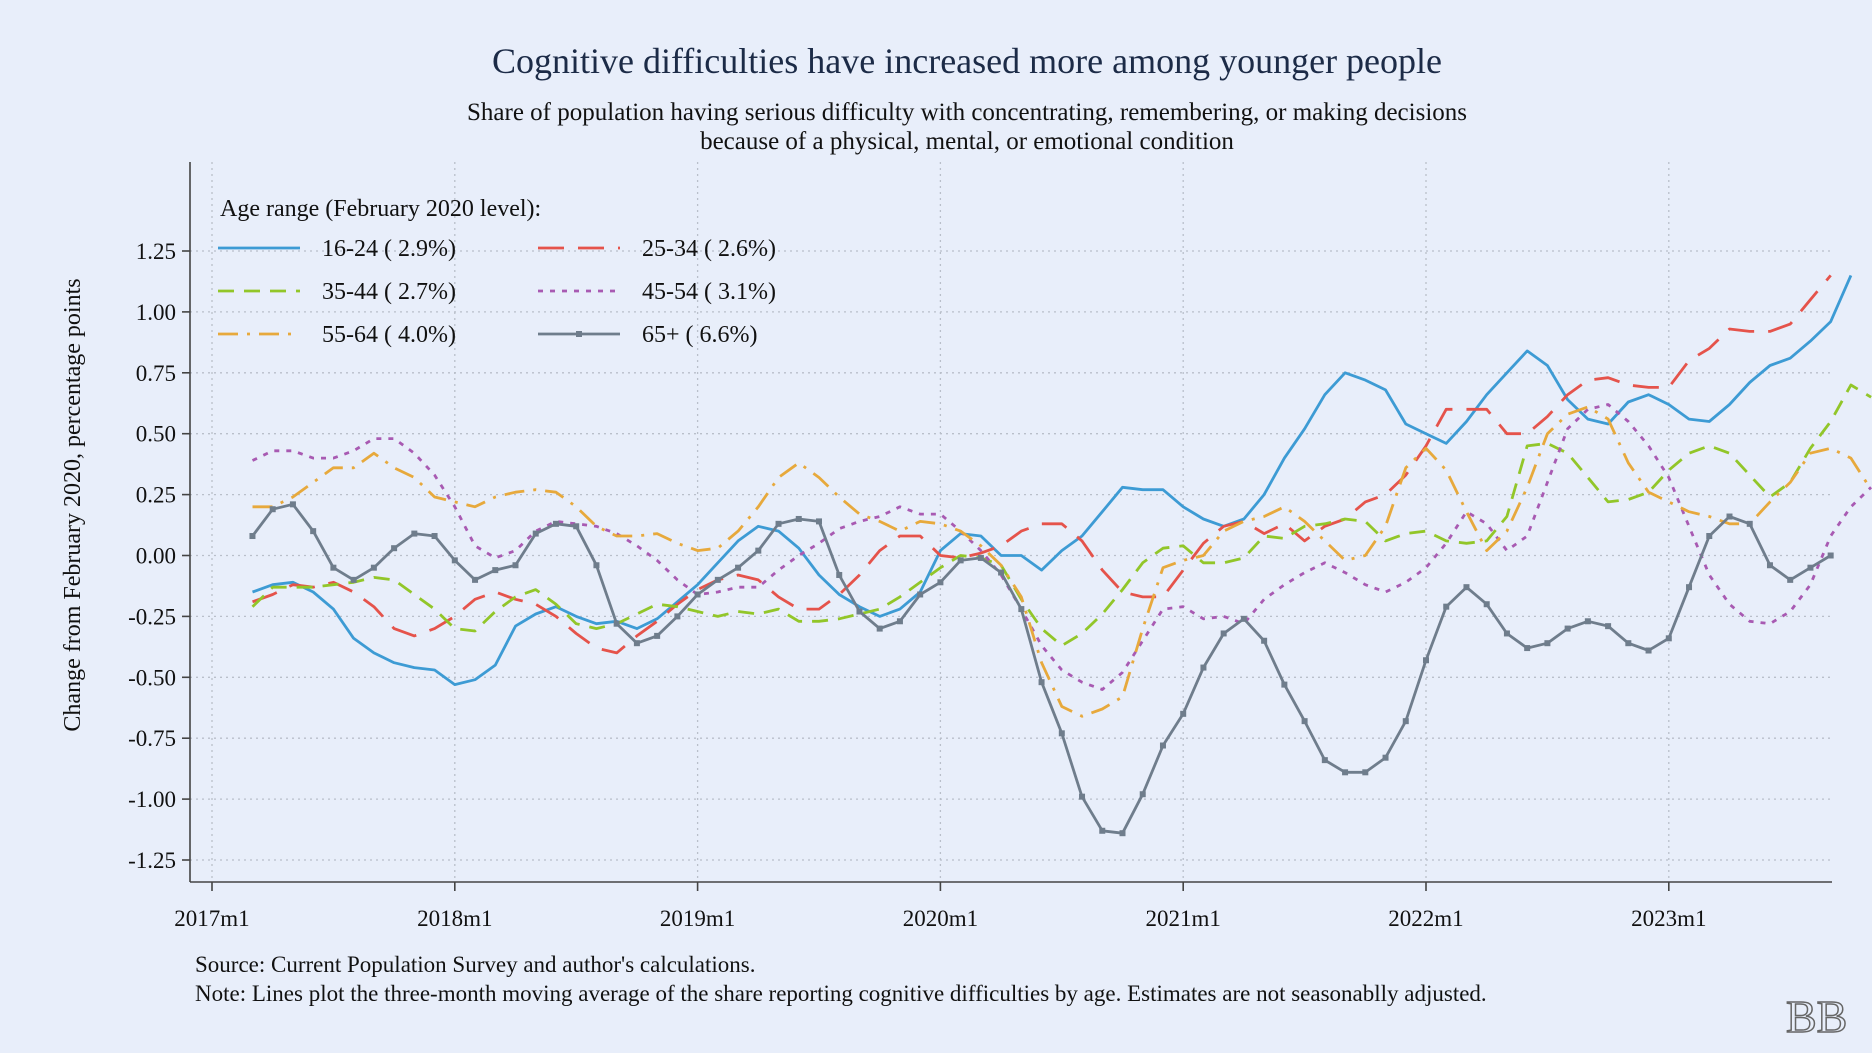  I want to click on y-tick-label: -0.75, so click(152, 738).